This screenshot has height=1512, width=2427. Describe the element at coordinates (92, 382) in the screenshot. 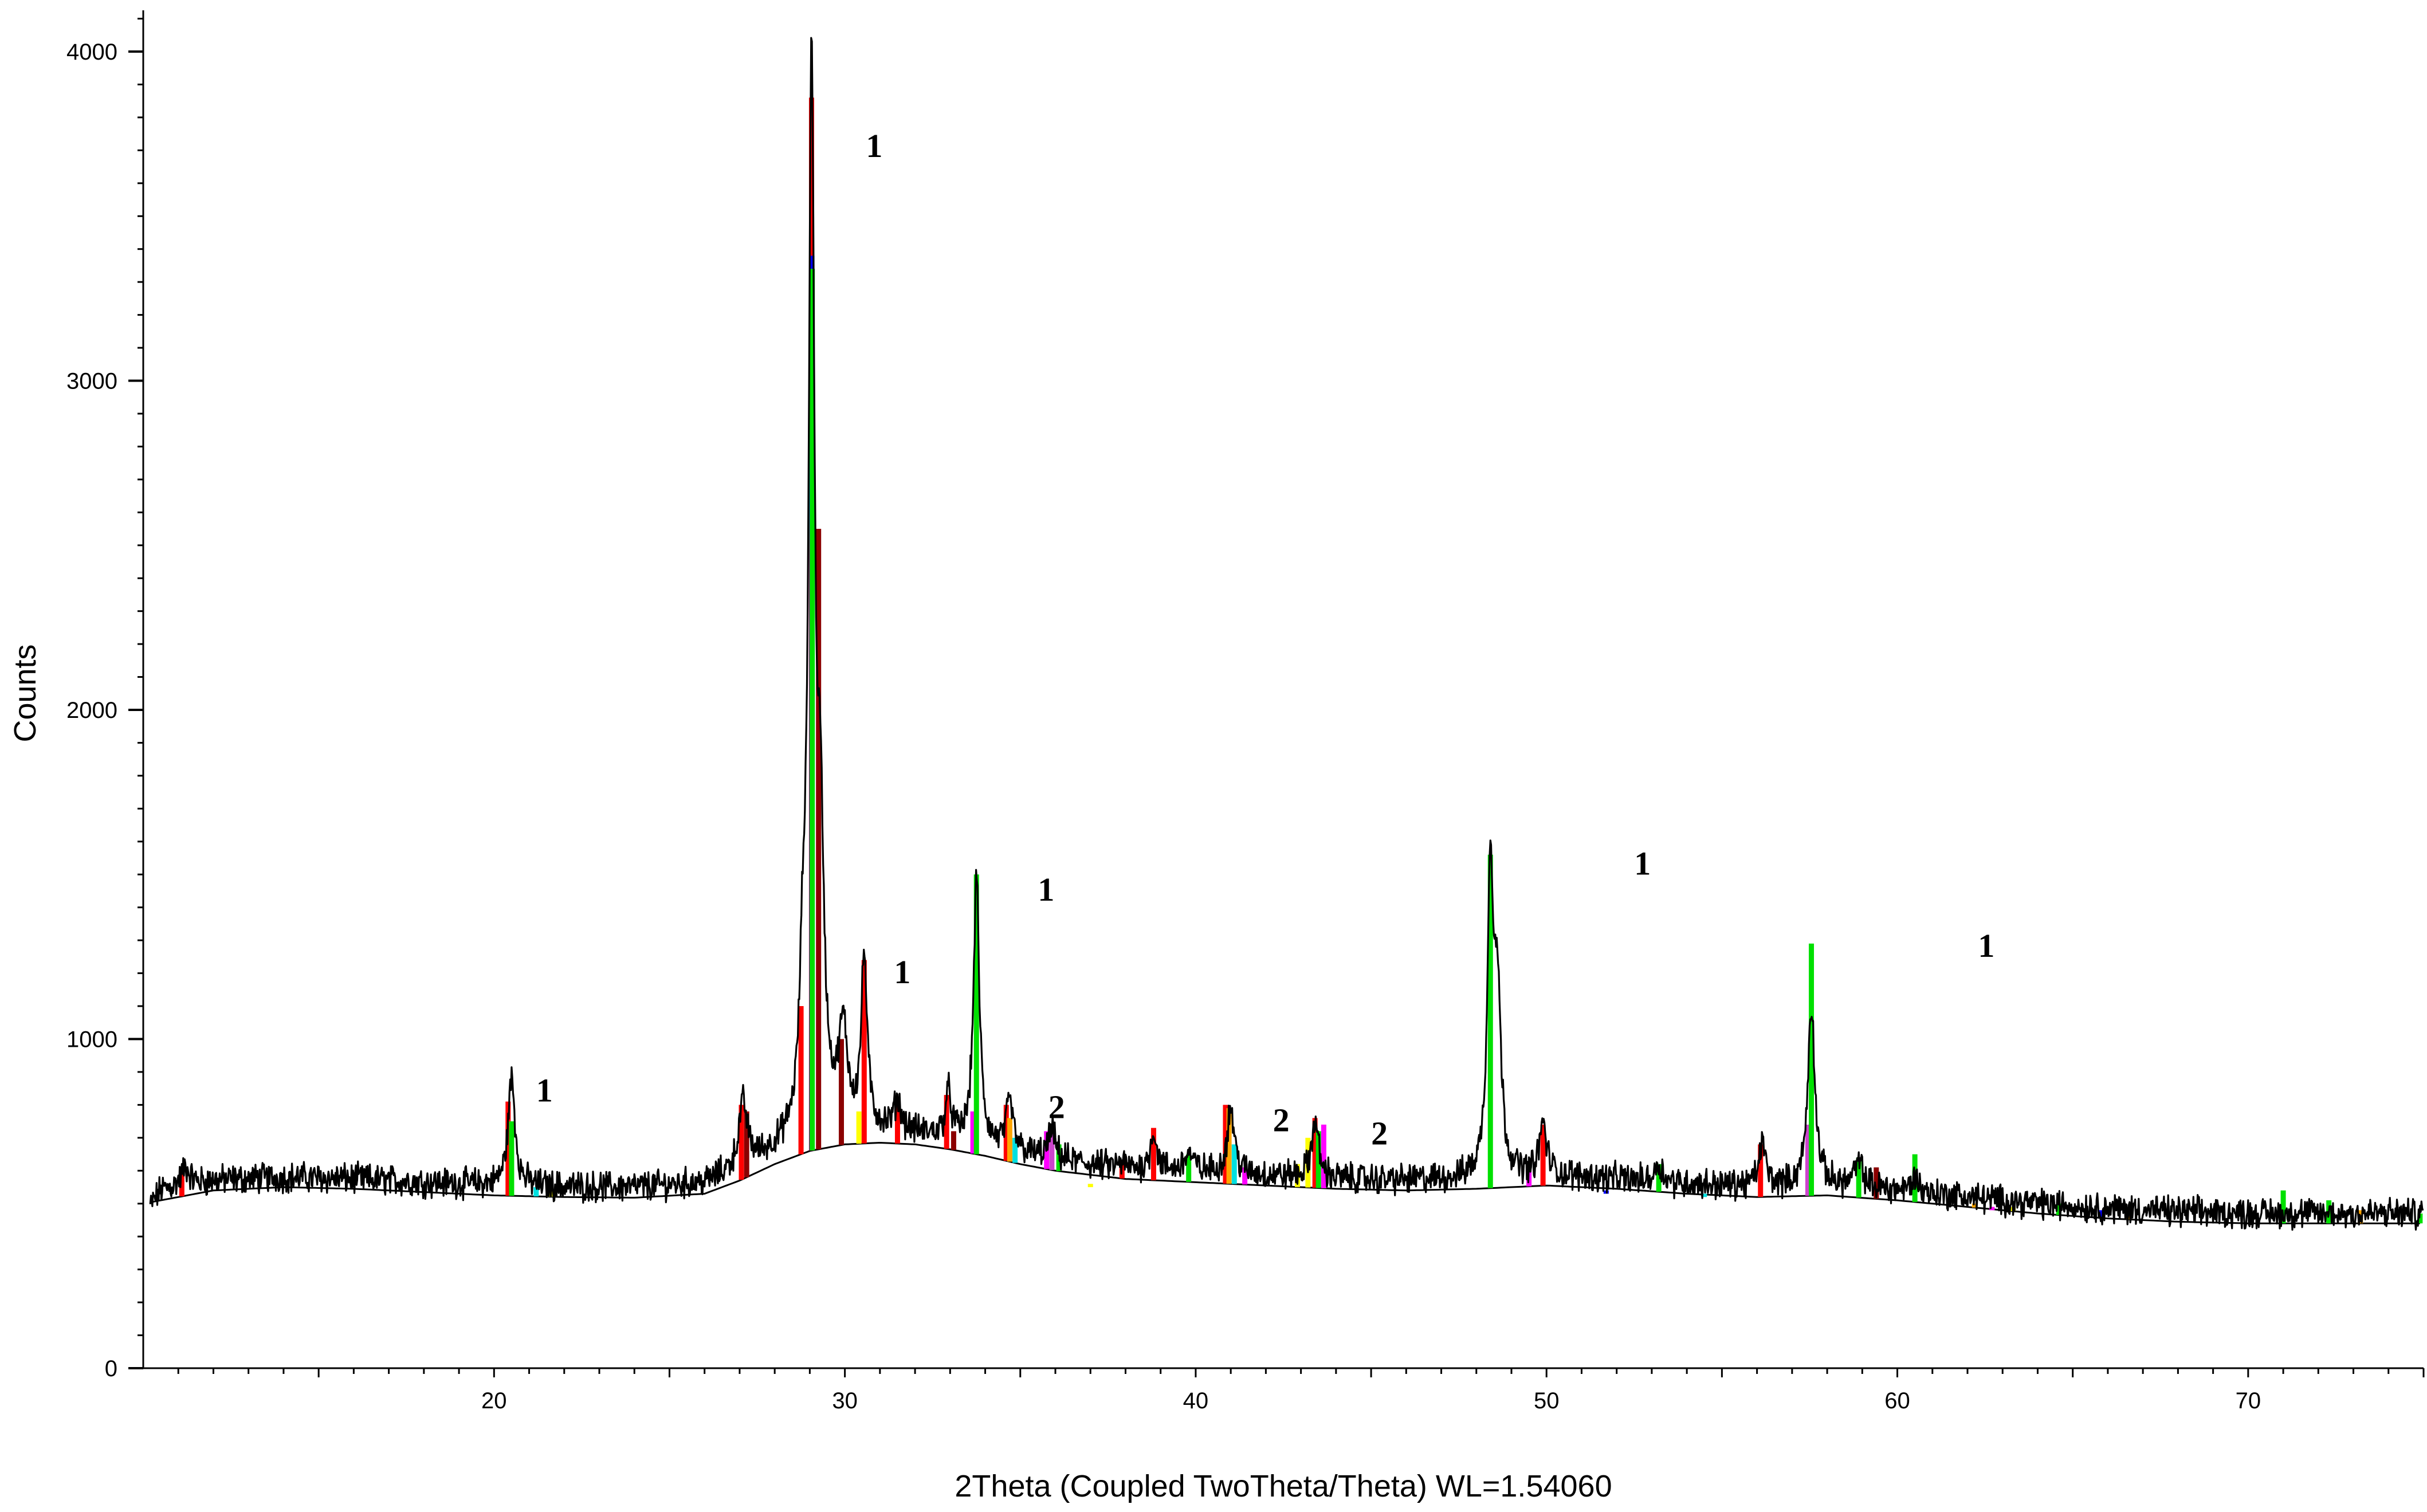

I see `y-tick-label: 3000` at that location.